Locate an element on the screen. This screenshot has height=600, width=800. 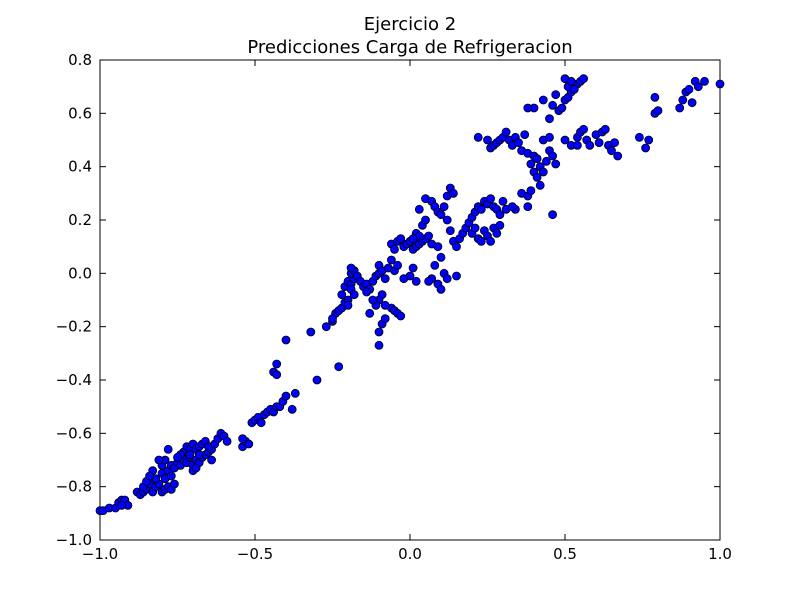
y-tick-label: −1.0 is located at coordinates (74, 540).